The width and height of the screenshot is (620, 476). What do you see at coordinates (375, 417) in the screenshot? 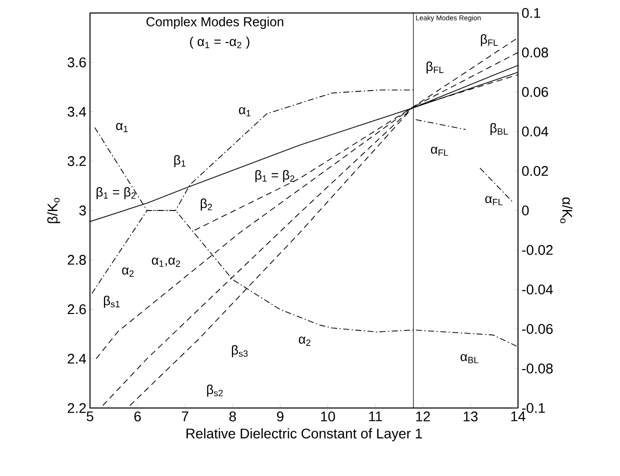
I see `x-tick-label: 11` at bounding box center [375, 417].